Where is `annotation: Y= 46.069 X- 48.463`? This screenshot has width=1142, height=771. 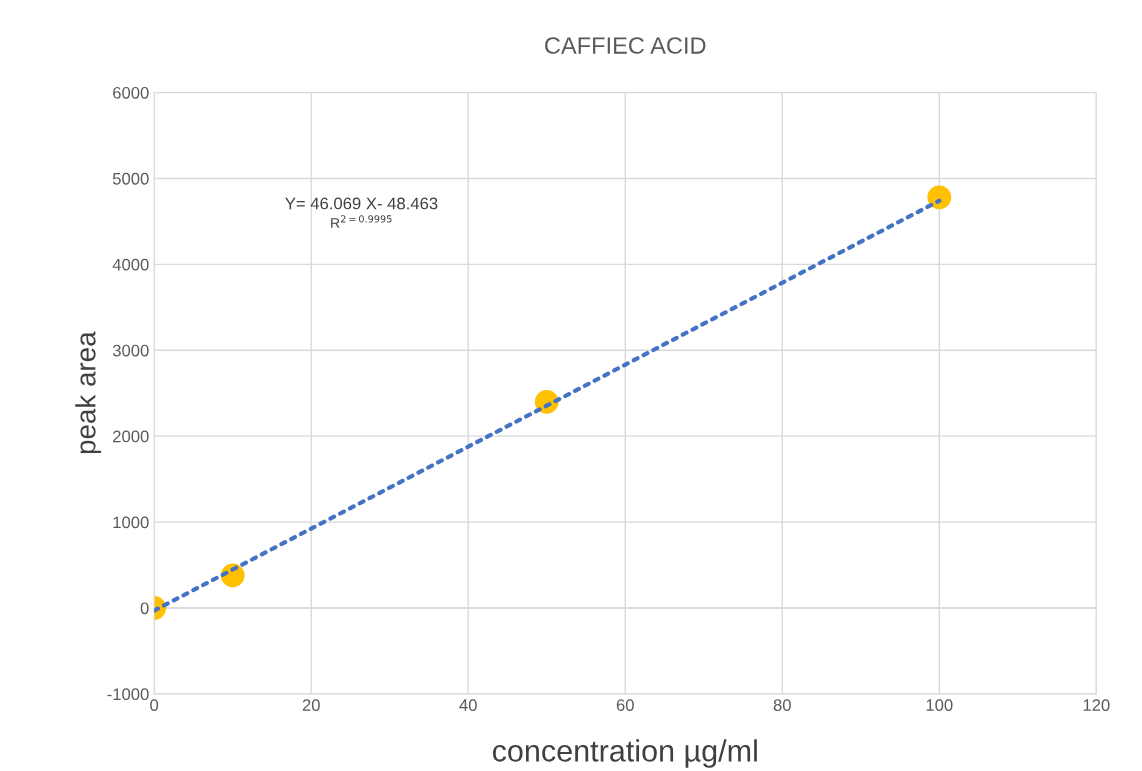
annotation: Y= 46.069 X- 48.463 is located at coordinates (361, 203).